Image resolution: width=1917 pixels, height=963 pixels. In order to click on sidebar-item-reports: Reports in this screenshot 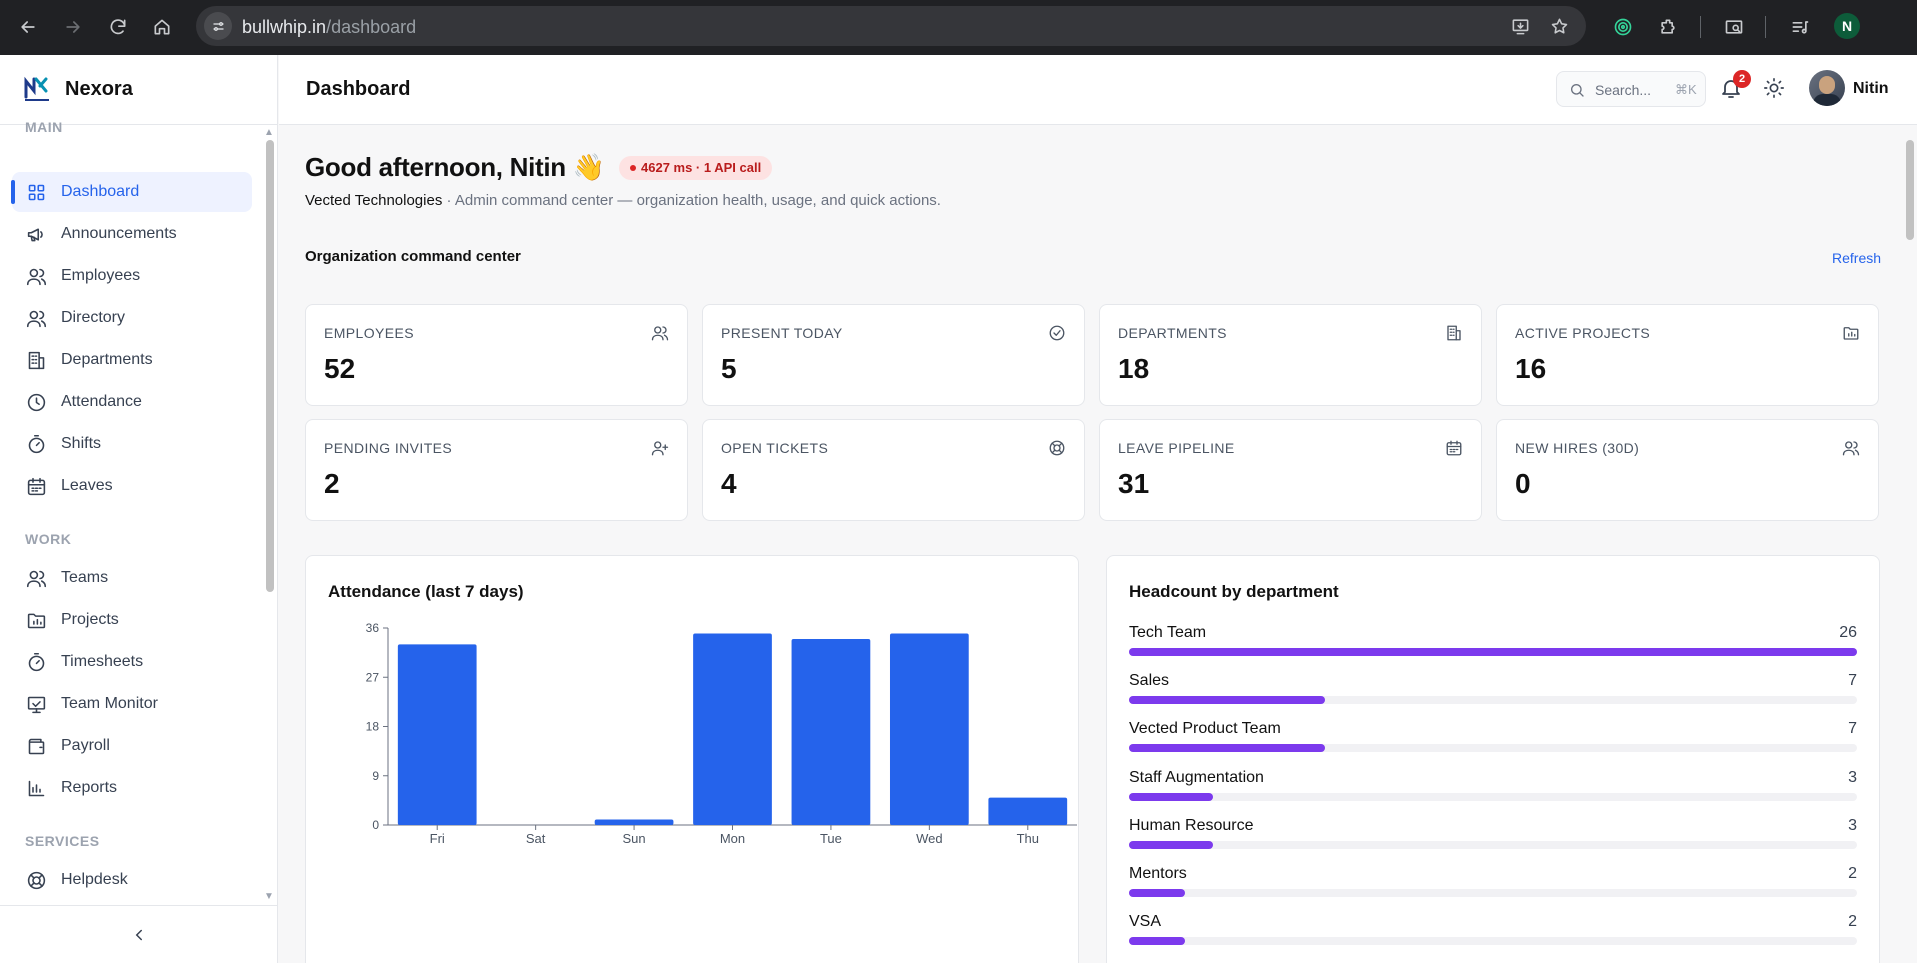, I will do `click(132, 788)`.